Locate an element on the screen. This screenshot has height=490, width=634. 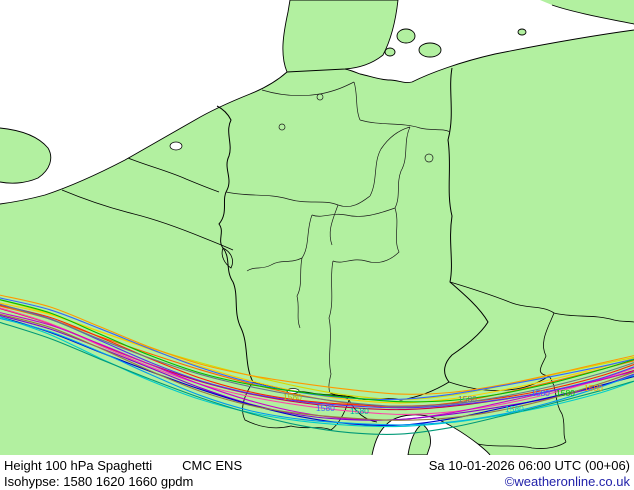
austria-hungary-border is located at coordinates (557, 409).